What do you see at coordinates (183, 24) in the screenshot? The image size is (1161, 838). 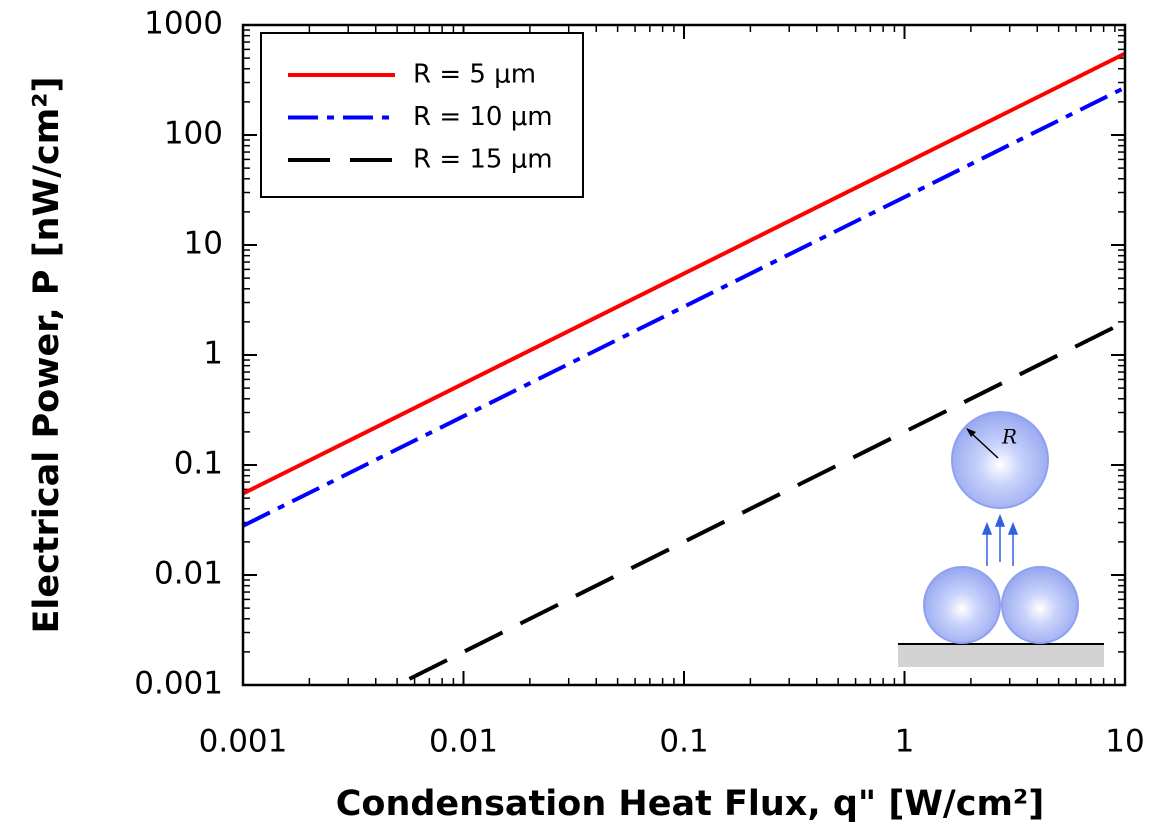 I see `y-tick-label: 1000` at bounding box center [183, 24].